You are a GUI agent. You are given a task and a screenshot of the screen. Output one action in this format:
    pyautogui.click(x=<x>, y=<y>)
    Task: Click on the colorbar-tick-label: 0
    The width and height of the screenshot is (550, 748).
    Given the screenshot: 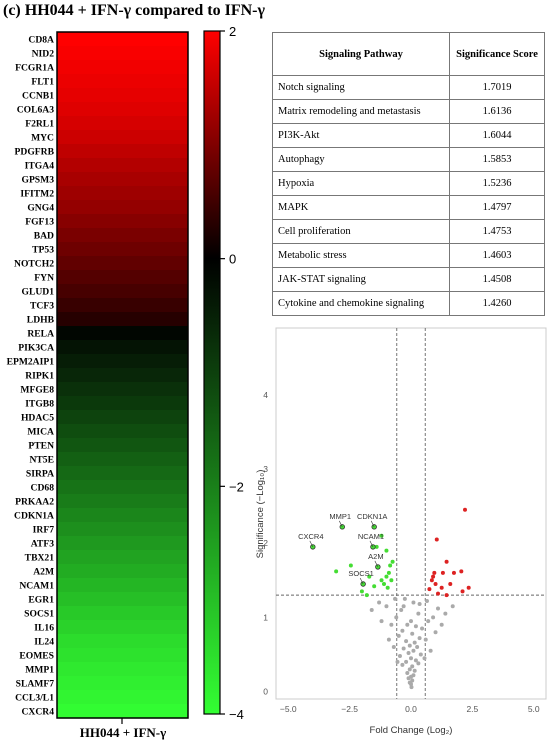 What is the action you would take?
    pyautogui.click(x=232, y=259)
    